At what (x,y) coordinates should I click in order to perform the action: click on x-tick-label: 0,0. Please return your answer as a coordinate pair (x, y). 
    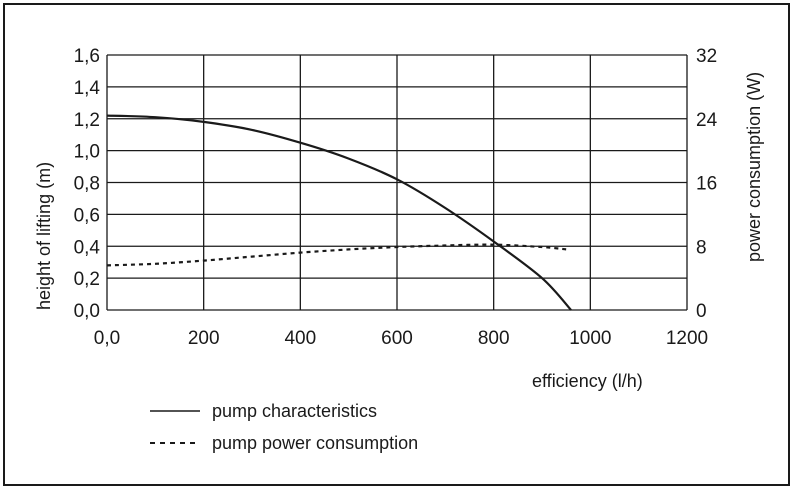
    Looking at the image, I should click on (107, 338).